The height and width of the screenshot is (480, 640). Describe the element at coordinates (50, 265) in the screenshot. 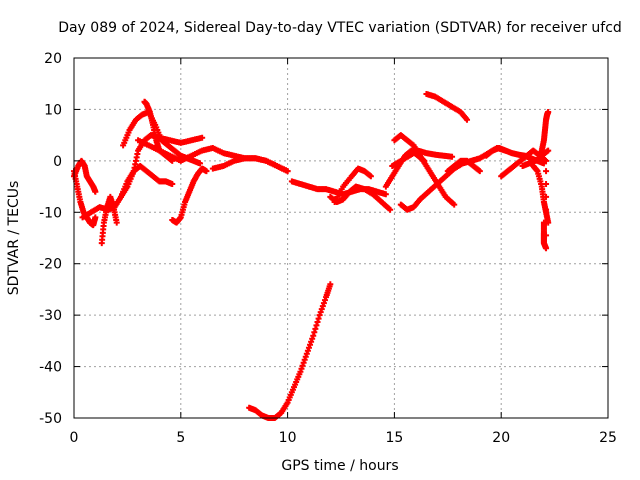

I see `y-tick-label: -20` at that location.